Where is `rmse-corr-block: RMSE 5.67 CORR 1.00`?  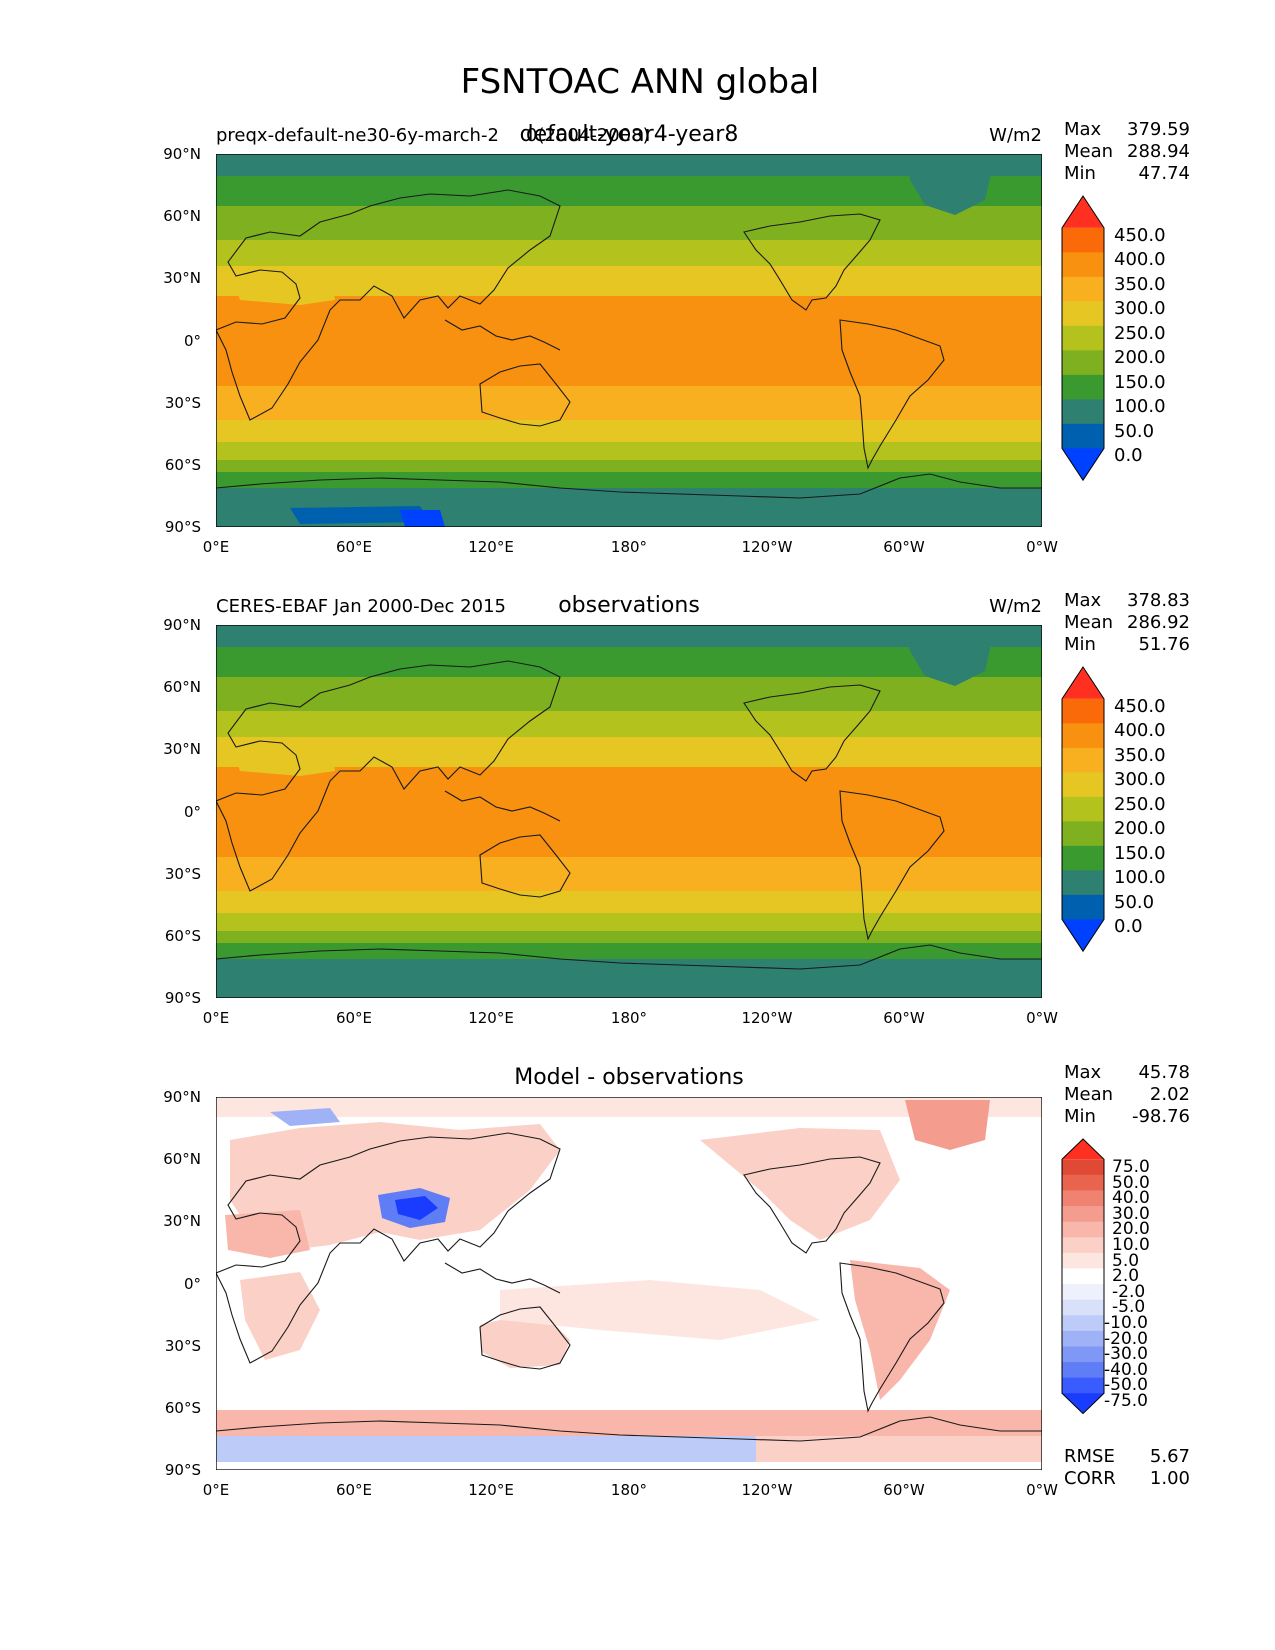
rmse-corr-block: RMSE 5.67 CORR 1.00 is located at coordinates (1127, 1467).